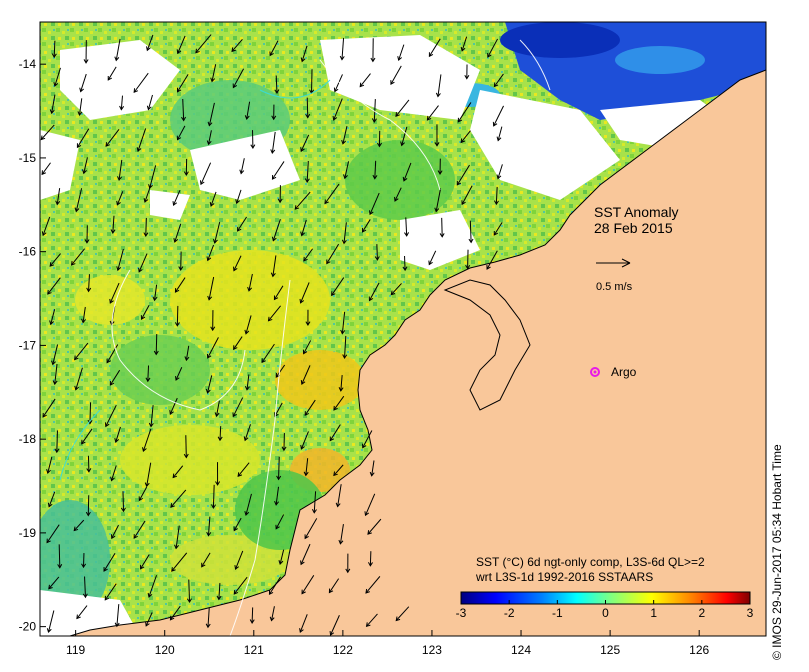  What do you see at coordinates (28, 64) in the screenshot?
I see `lat-tick-label: -14` at bounding box center [28, 64].